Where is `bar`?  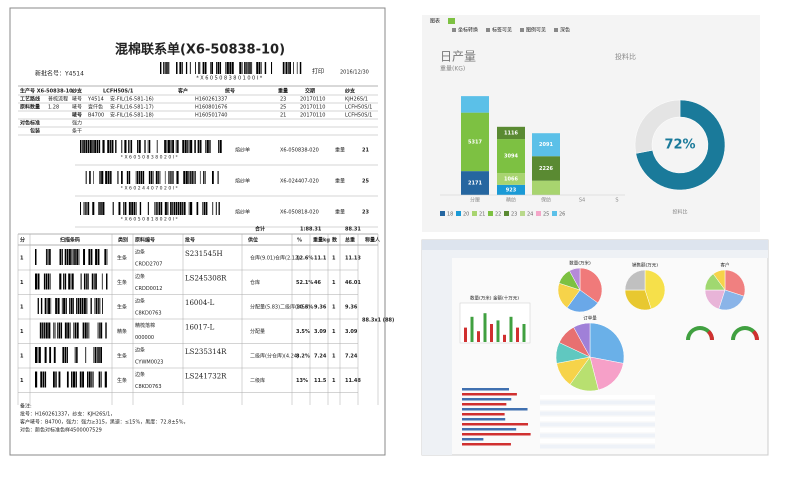
bar is located at coordinates (498, 331).